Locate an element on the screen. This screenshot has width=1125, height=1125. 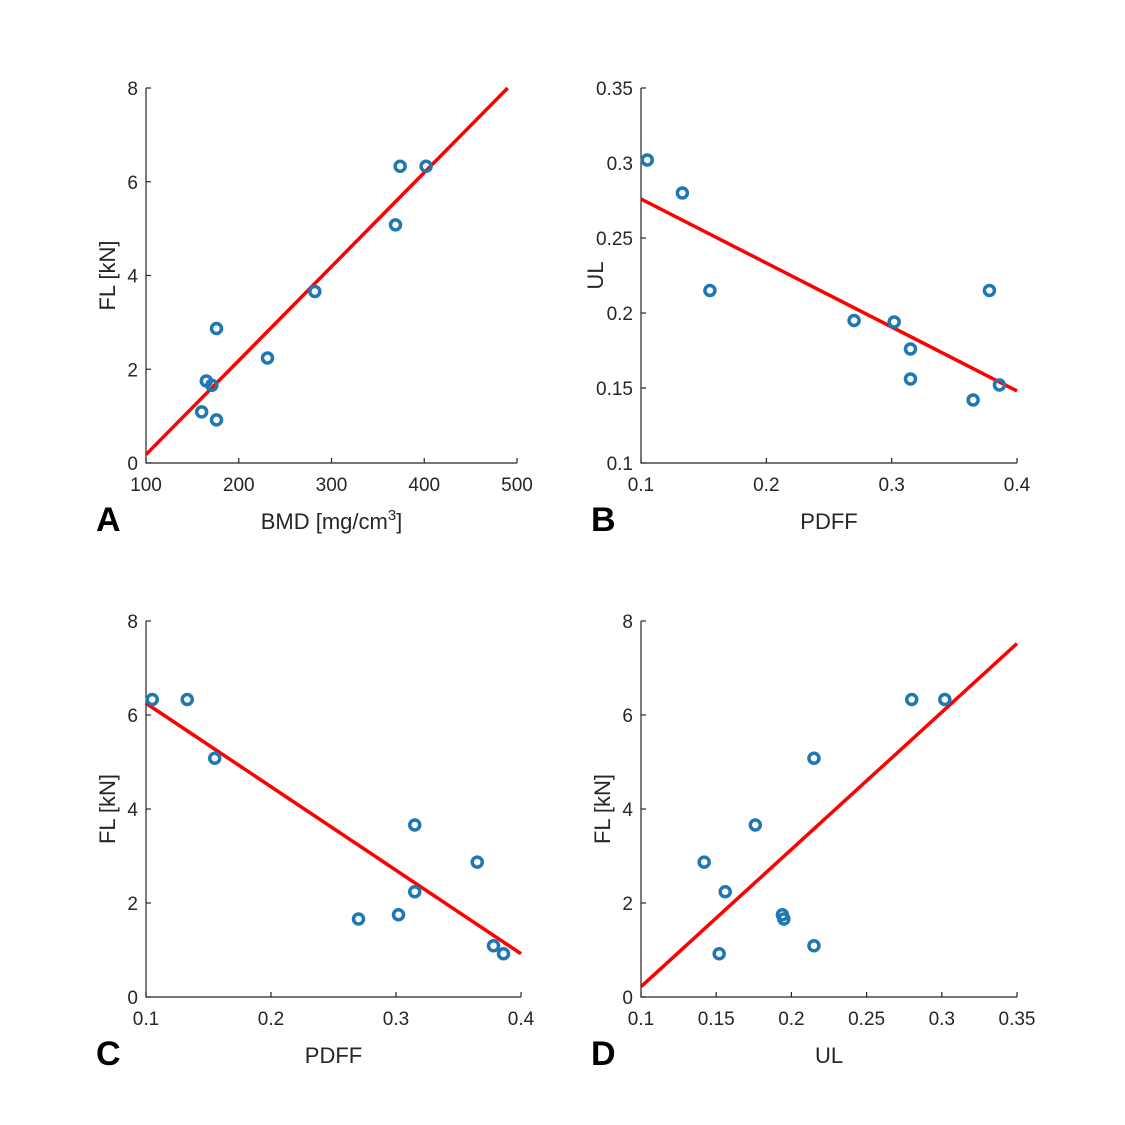
x-tick-label: 300 is located at coordinates (332, 485).